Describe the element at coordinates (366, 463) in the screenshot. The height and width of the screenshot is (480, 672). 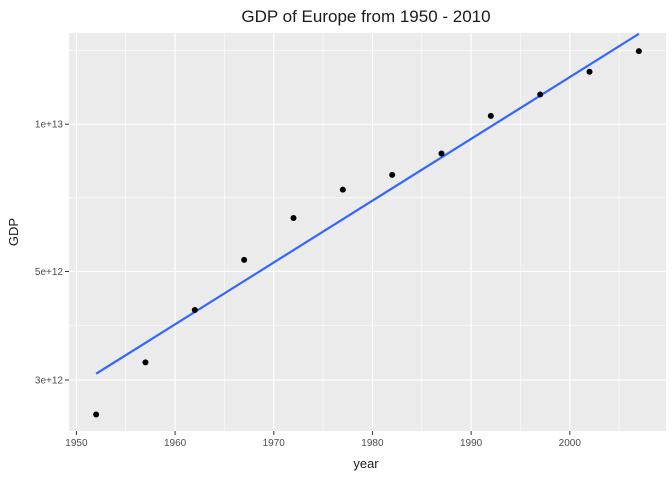
I see `x-axis-title: year` at that location.